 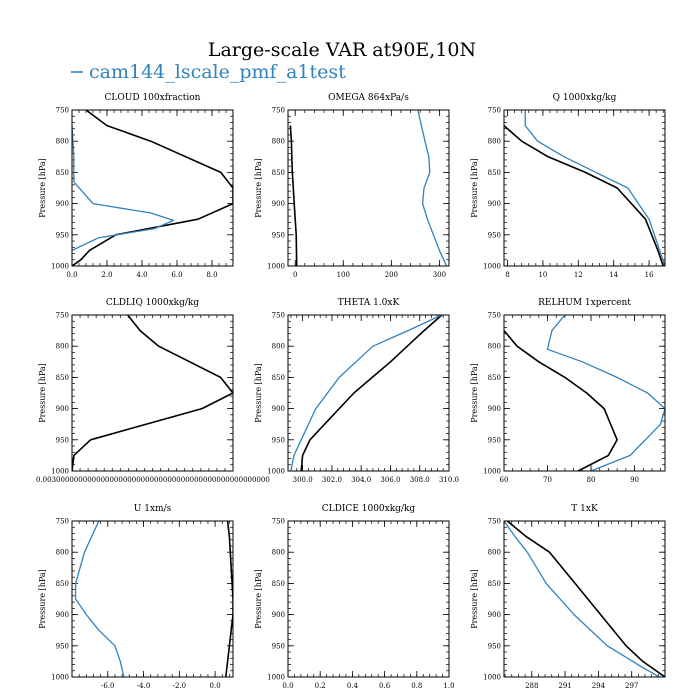 I want to click on x-tick-label: 4.0, so click(x=141, y=275).